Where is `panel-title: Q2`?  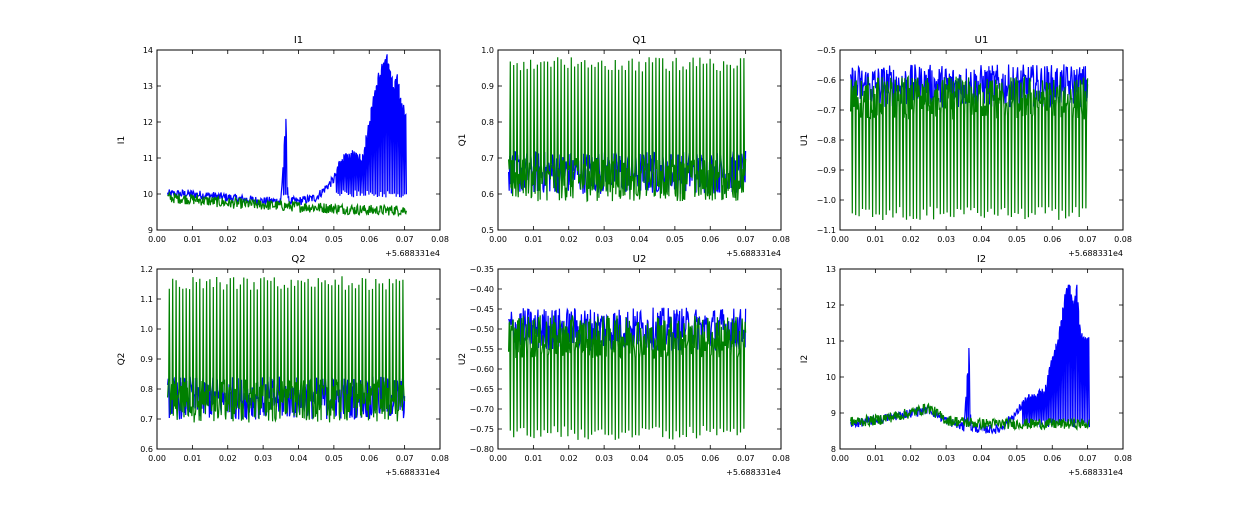 panel-title: Q2 is located at coordinates (298, 259).